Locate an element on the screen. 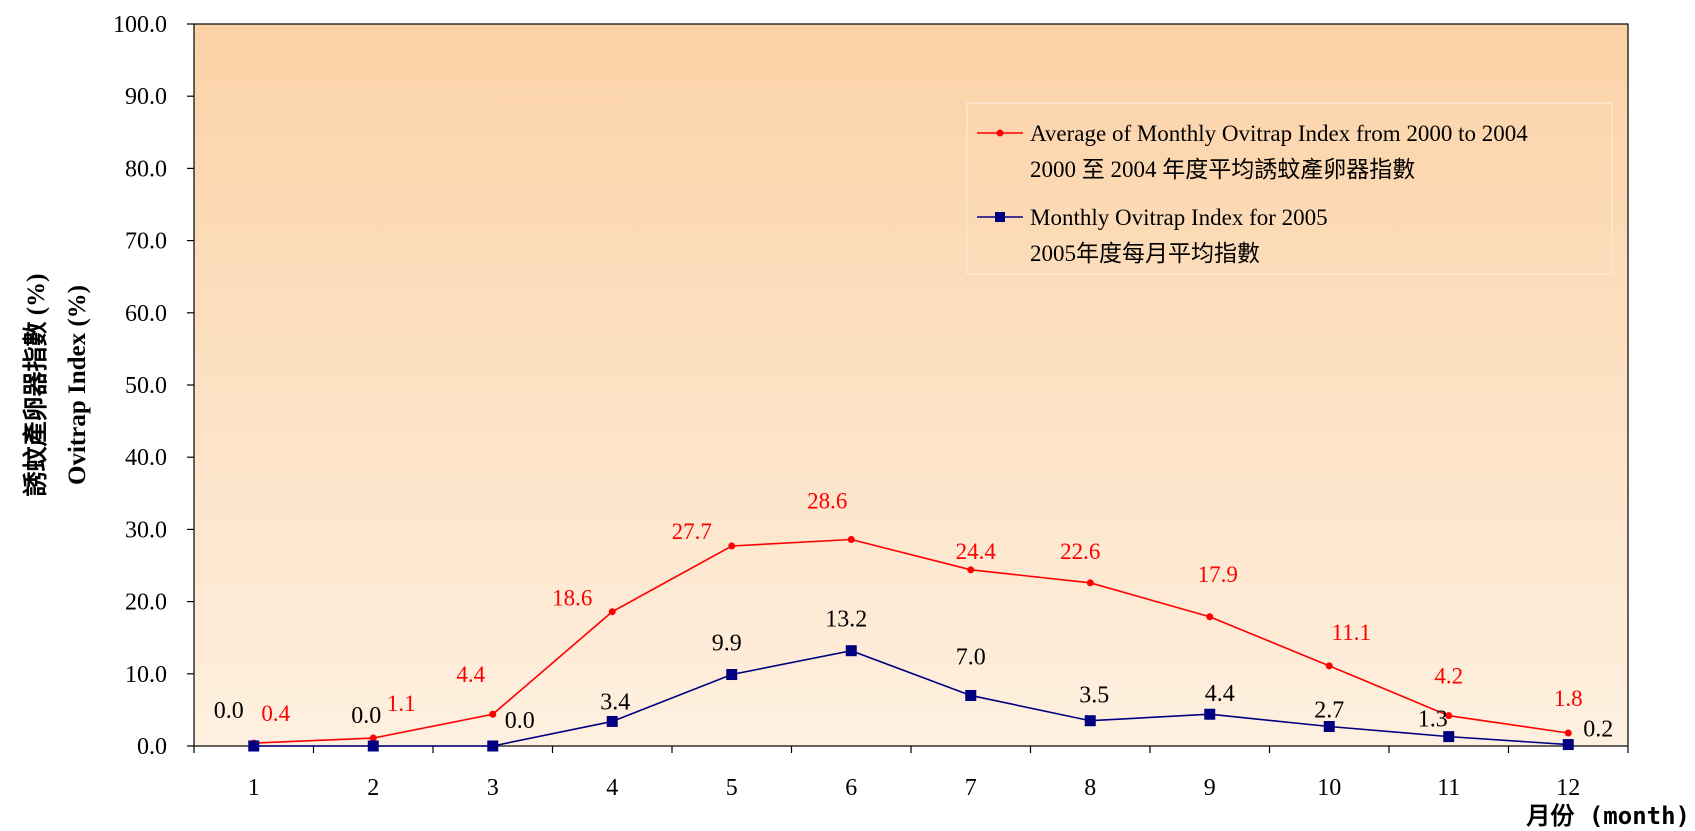 Image resolution: width=1695 pixels, height=831 pixels. y-tick-label: 70.0 is located at coordinates (146, 242).